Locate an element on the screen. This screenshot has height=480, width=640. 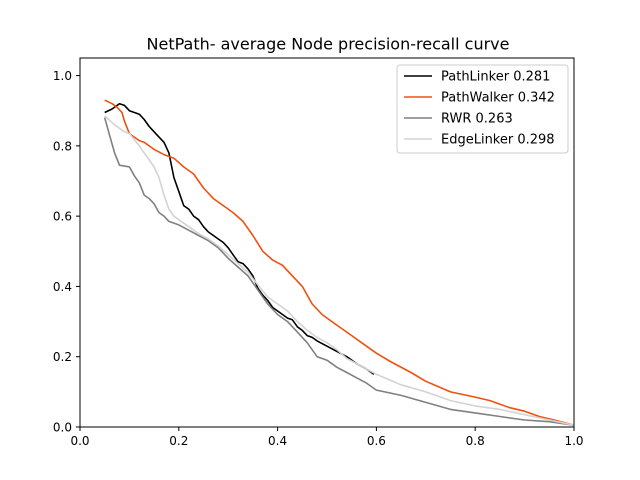
legend-box is located at coordinates (482, 109).